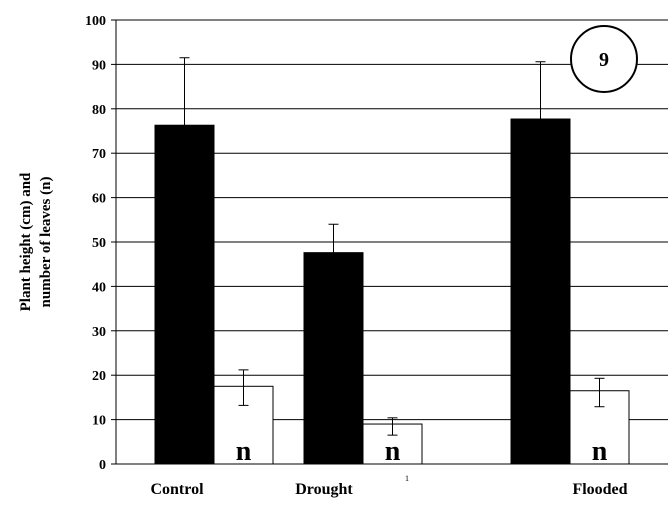  What do you see at coordinates (177, 489) in the screenshot?
I see `x-category-label: Control` at bounding box center [177, 489].